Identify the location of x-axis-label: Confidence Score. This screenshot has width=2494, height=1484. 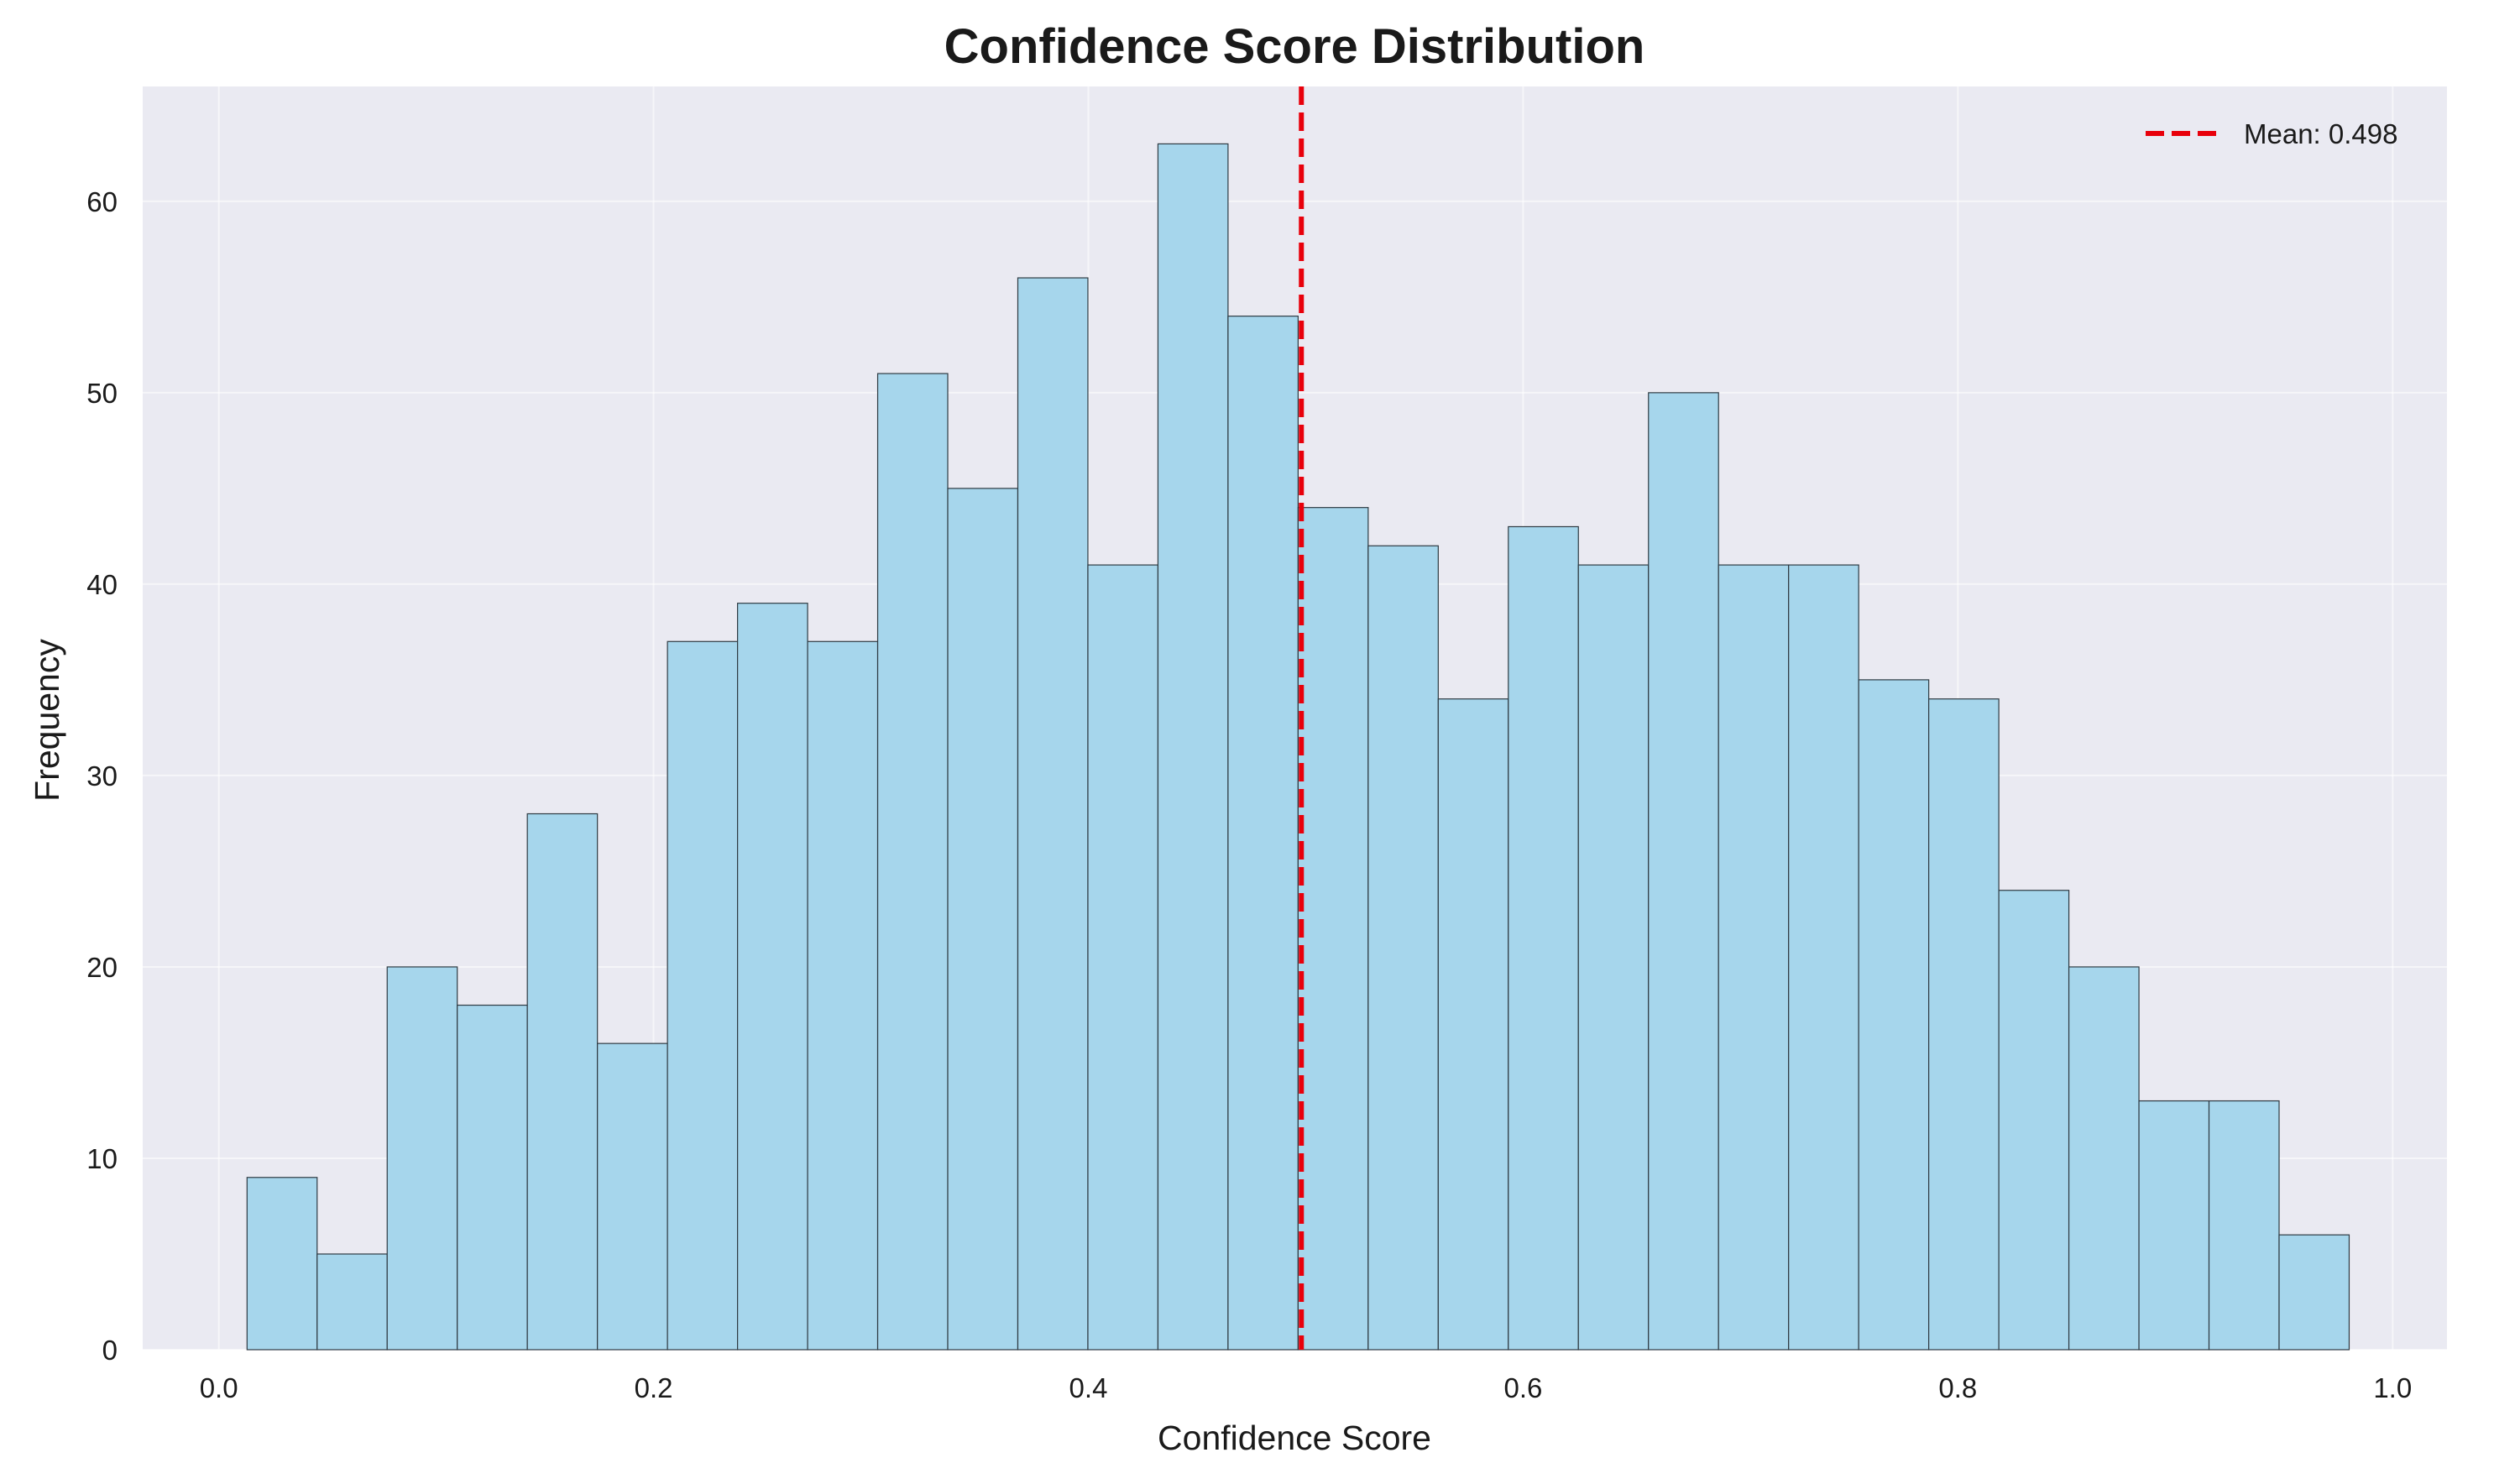
(1294, 1438).